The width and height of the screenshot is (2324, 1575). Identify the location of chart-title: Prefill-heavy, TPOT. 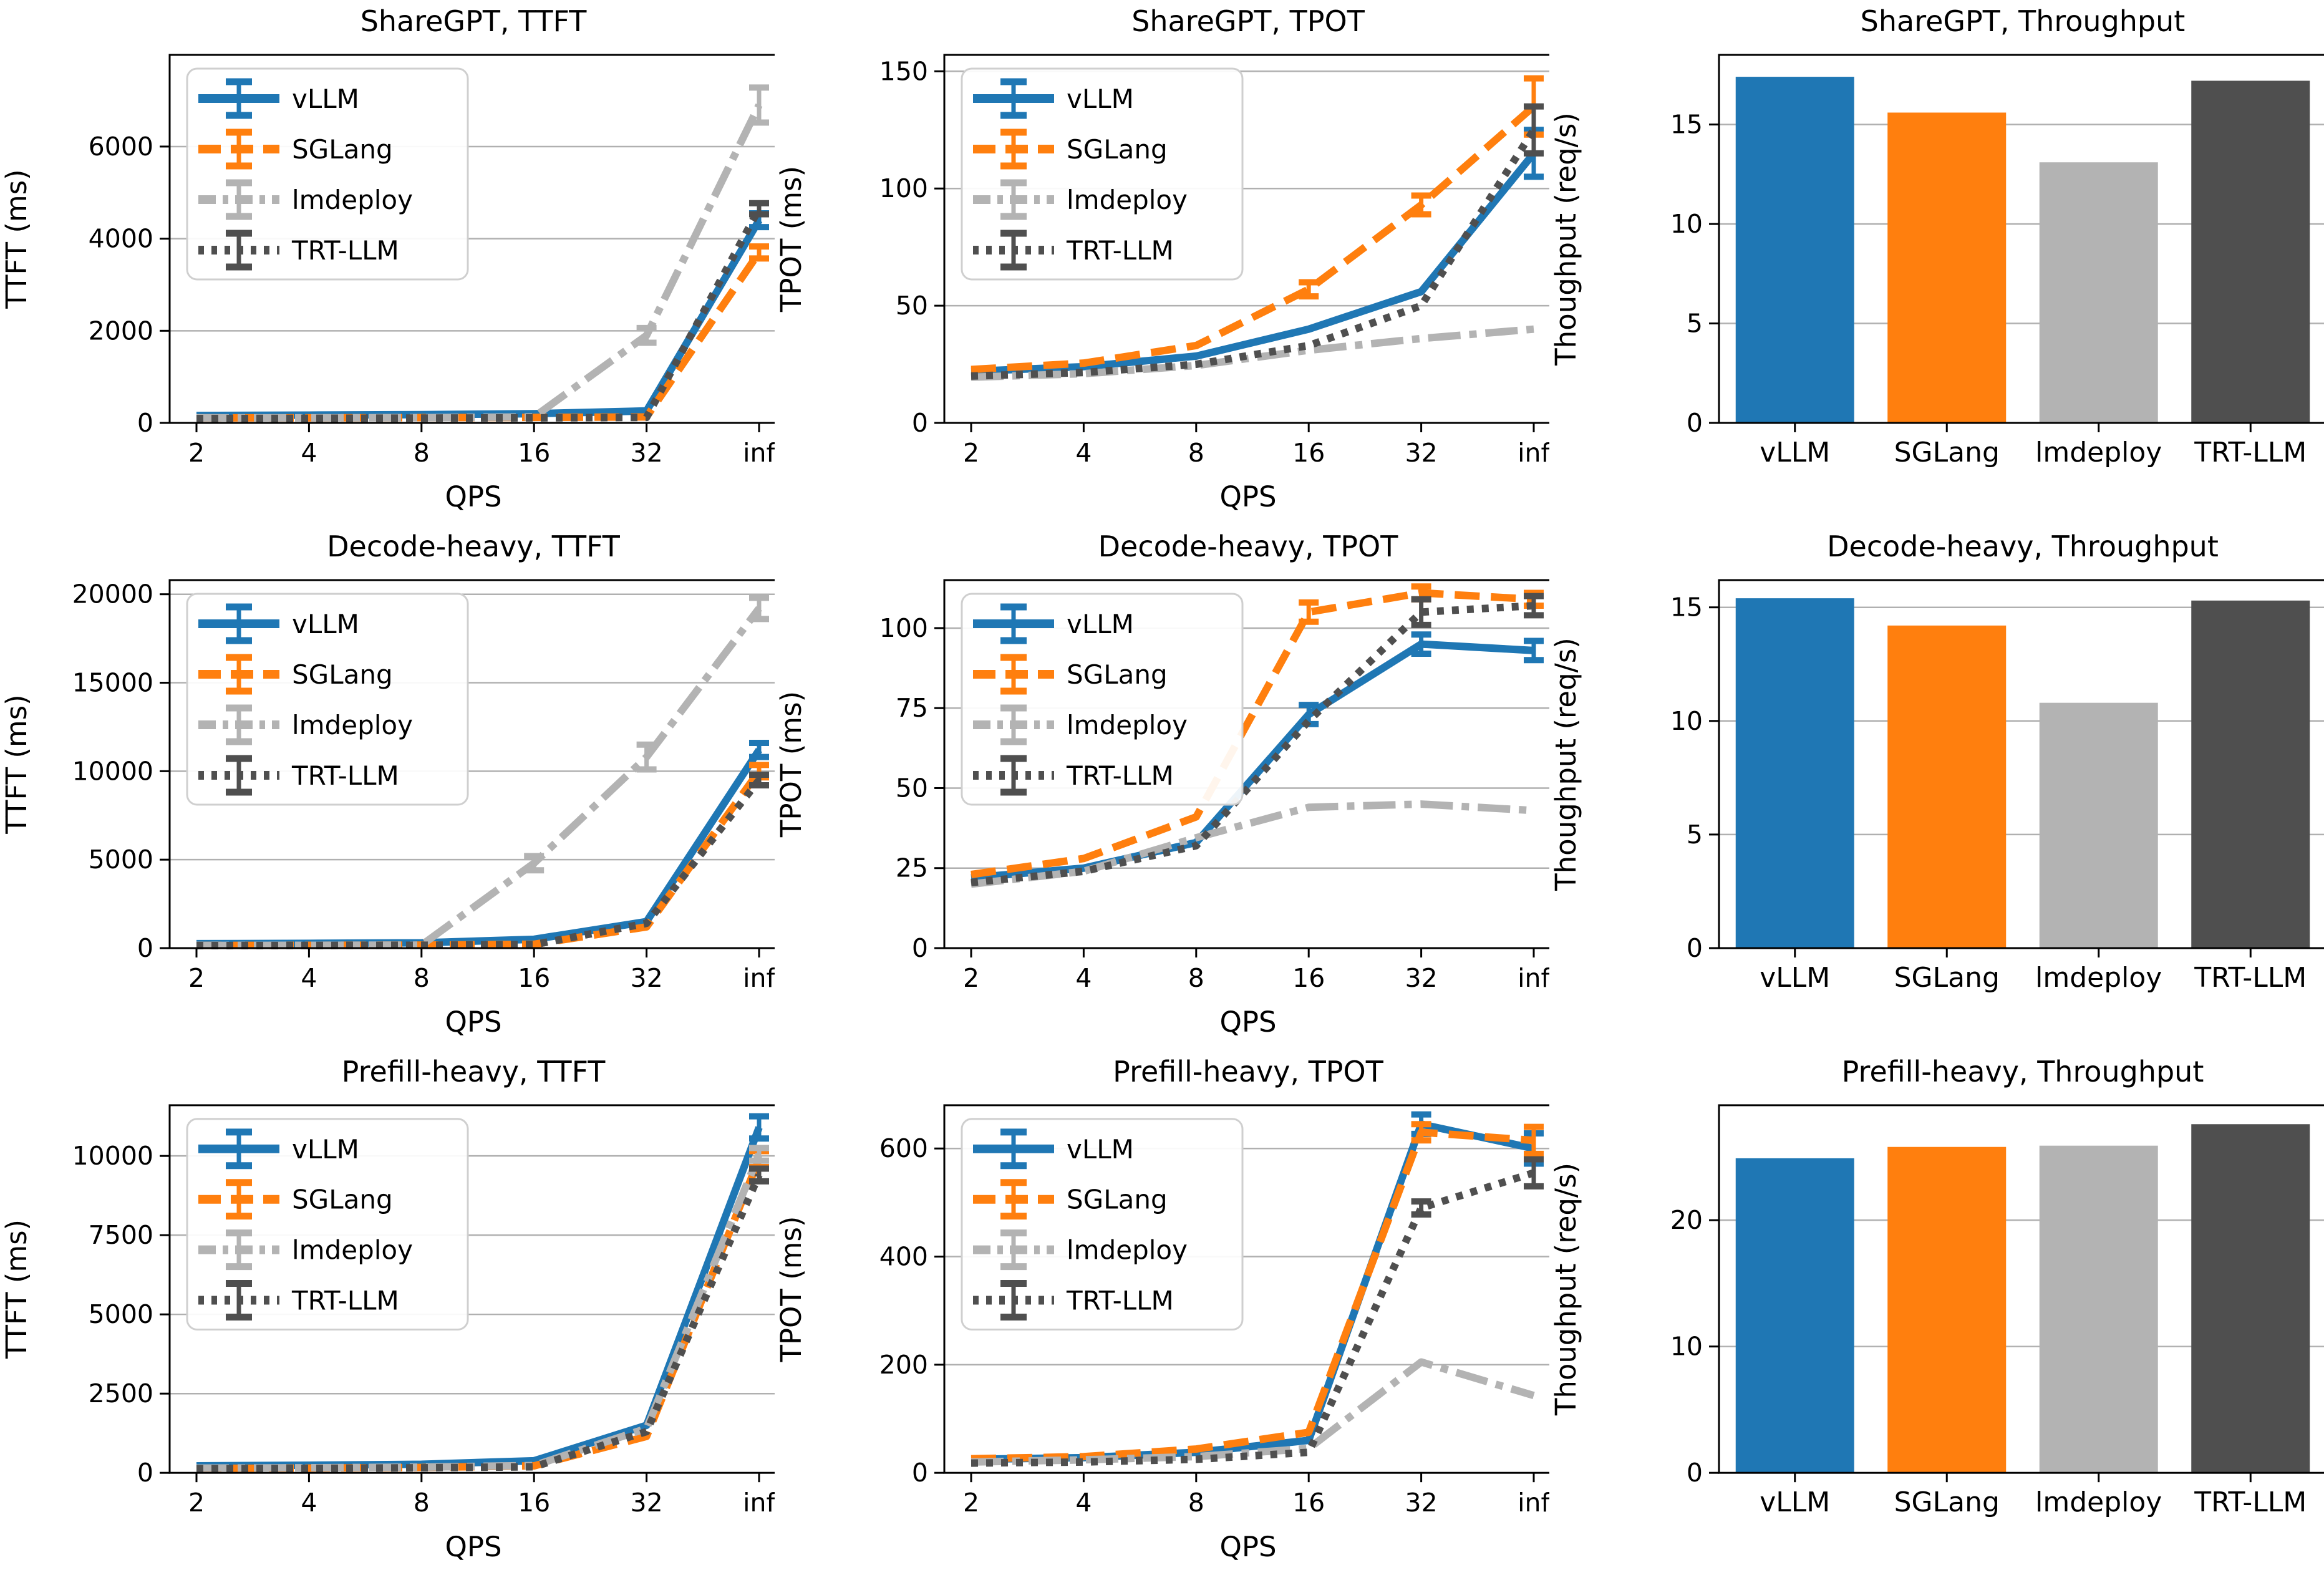
(1248, 1071).